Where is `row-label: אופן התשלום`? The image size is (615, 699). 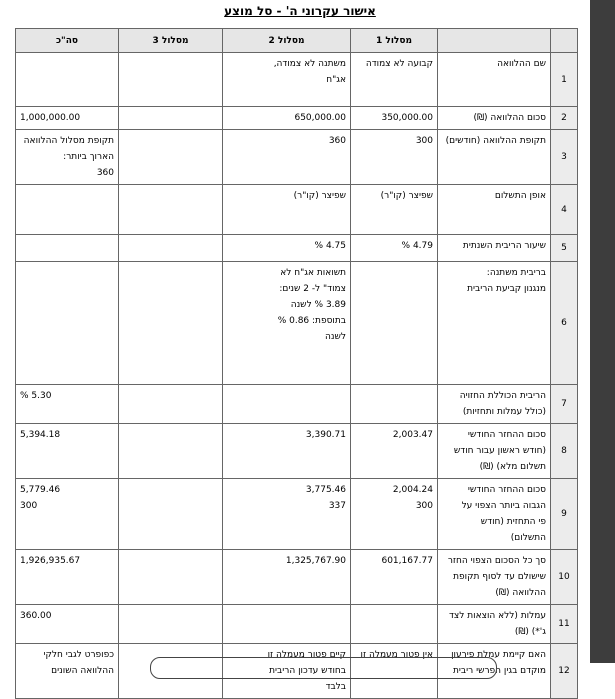
row-label: אופן התשלום is located at coordinates (494, 209).